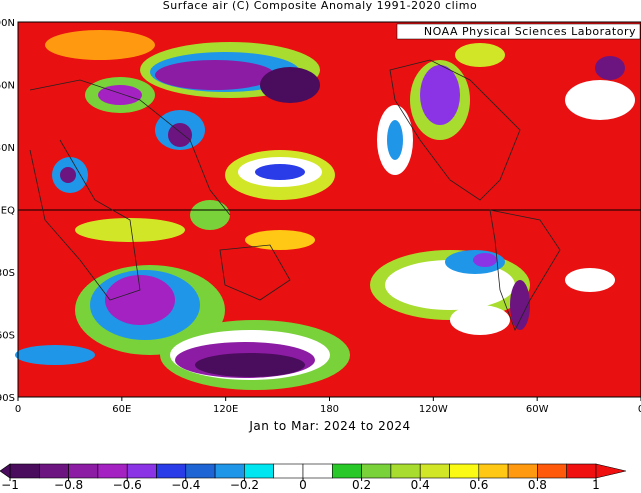  What do you see at coordinates (121, 409) in the screenshot?
I see `x-label: 60E` at bounding box center [121, 409].